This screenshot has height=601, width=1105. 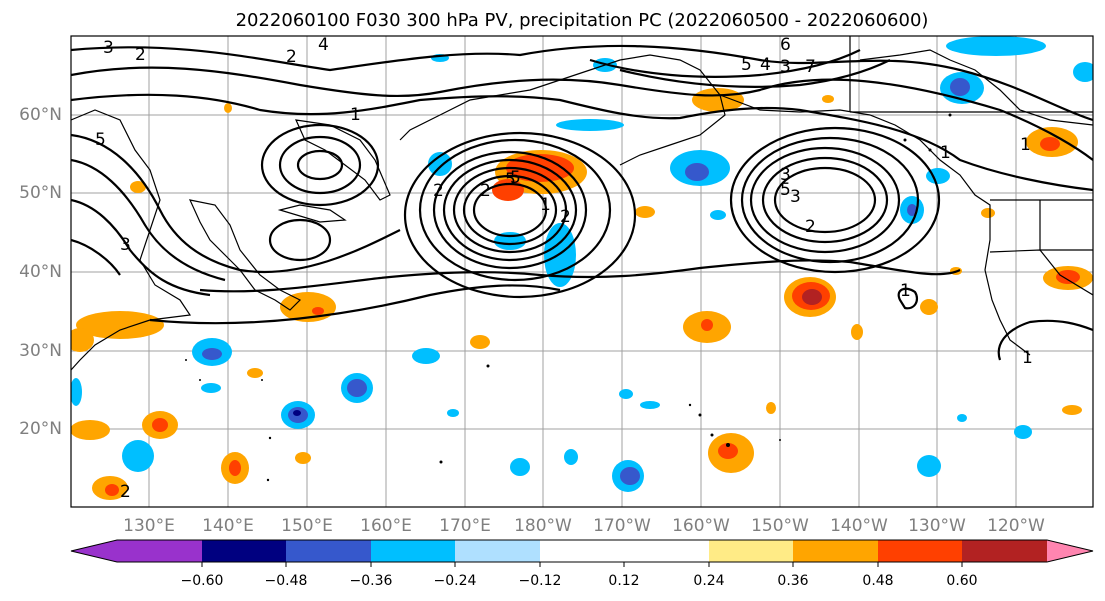 What do you see at coordinates (810, 67) in the screenshot?
I see `pv-label: 7` at bounding box center [810, 67].